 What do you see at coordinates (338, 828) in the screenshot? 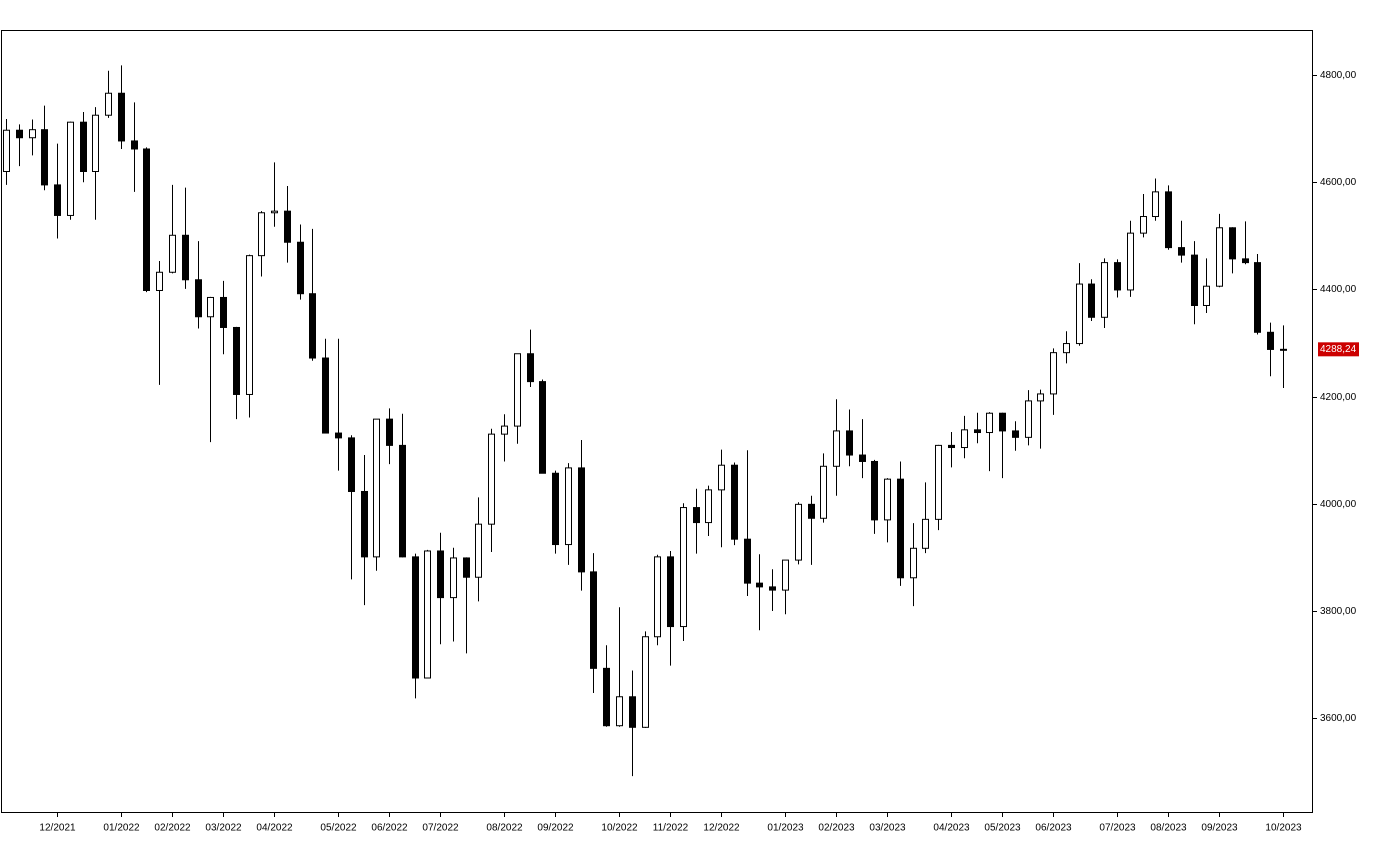
I see `x-tick-label: 05/2022` at bounding box center [338, 828].